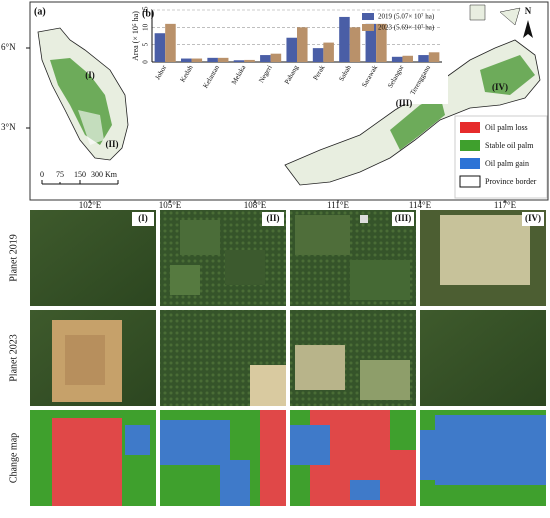 Image resolution: width=550 pixels, height=518 pixels. What do you see at coordinates (112, 144) in the screenshot?
I see `region-label: (II)` at bounding box center [112, 144].